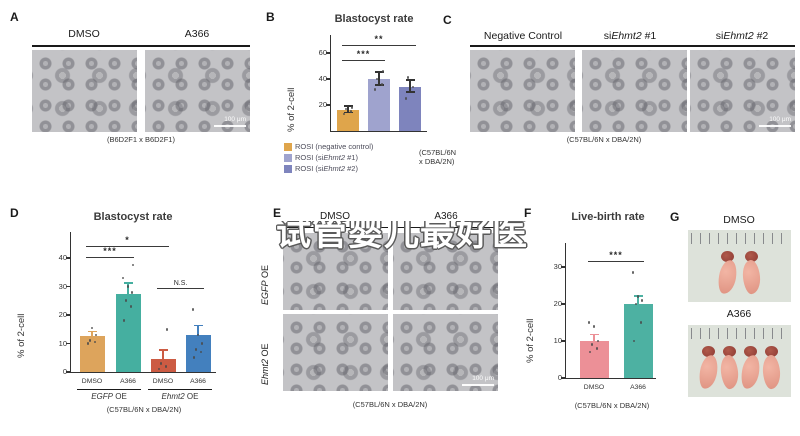 This screenshot has width=800, height=436. What do you see at coordinates (14, 213) in the screenshot?
I see `panel-letter-d: D` at bounding box center [14, 213].